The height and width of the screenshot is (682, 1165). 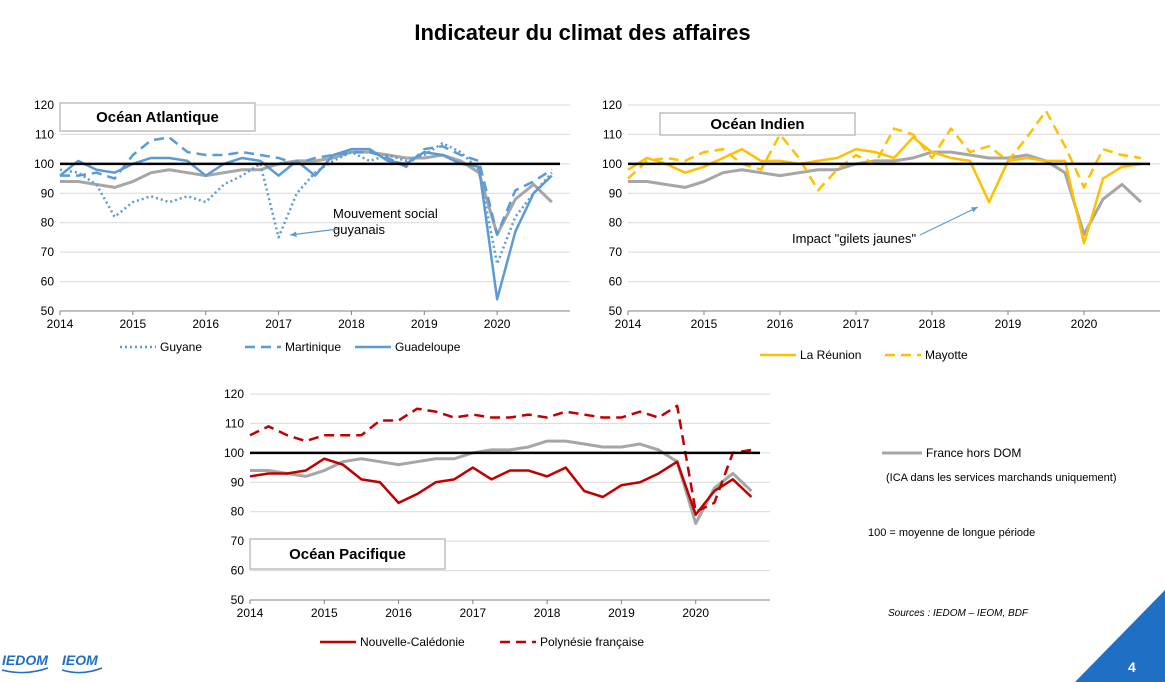 I want to click on page-number-corner: 4, so click(x=1120, y=636).